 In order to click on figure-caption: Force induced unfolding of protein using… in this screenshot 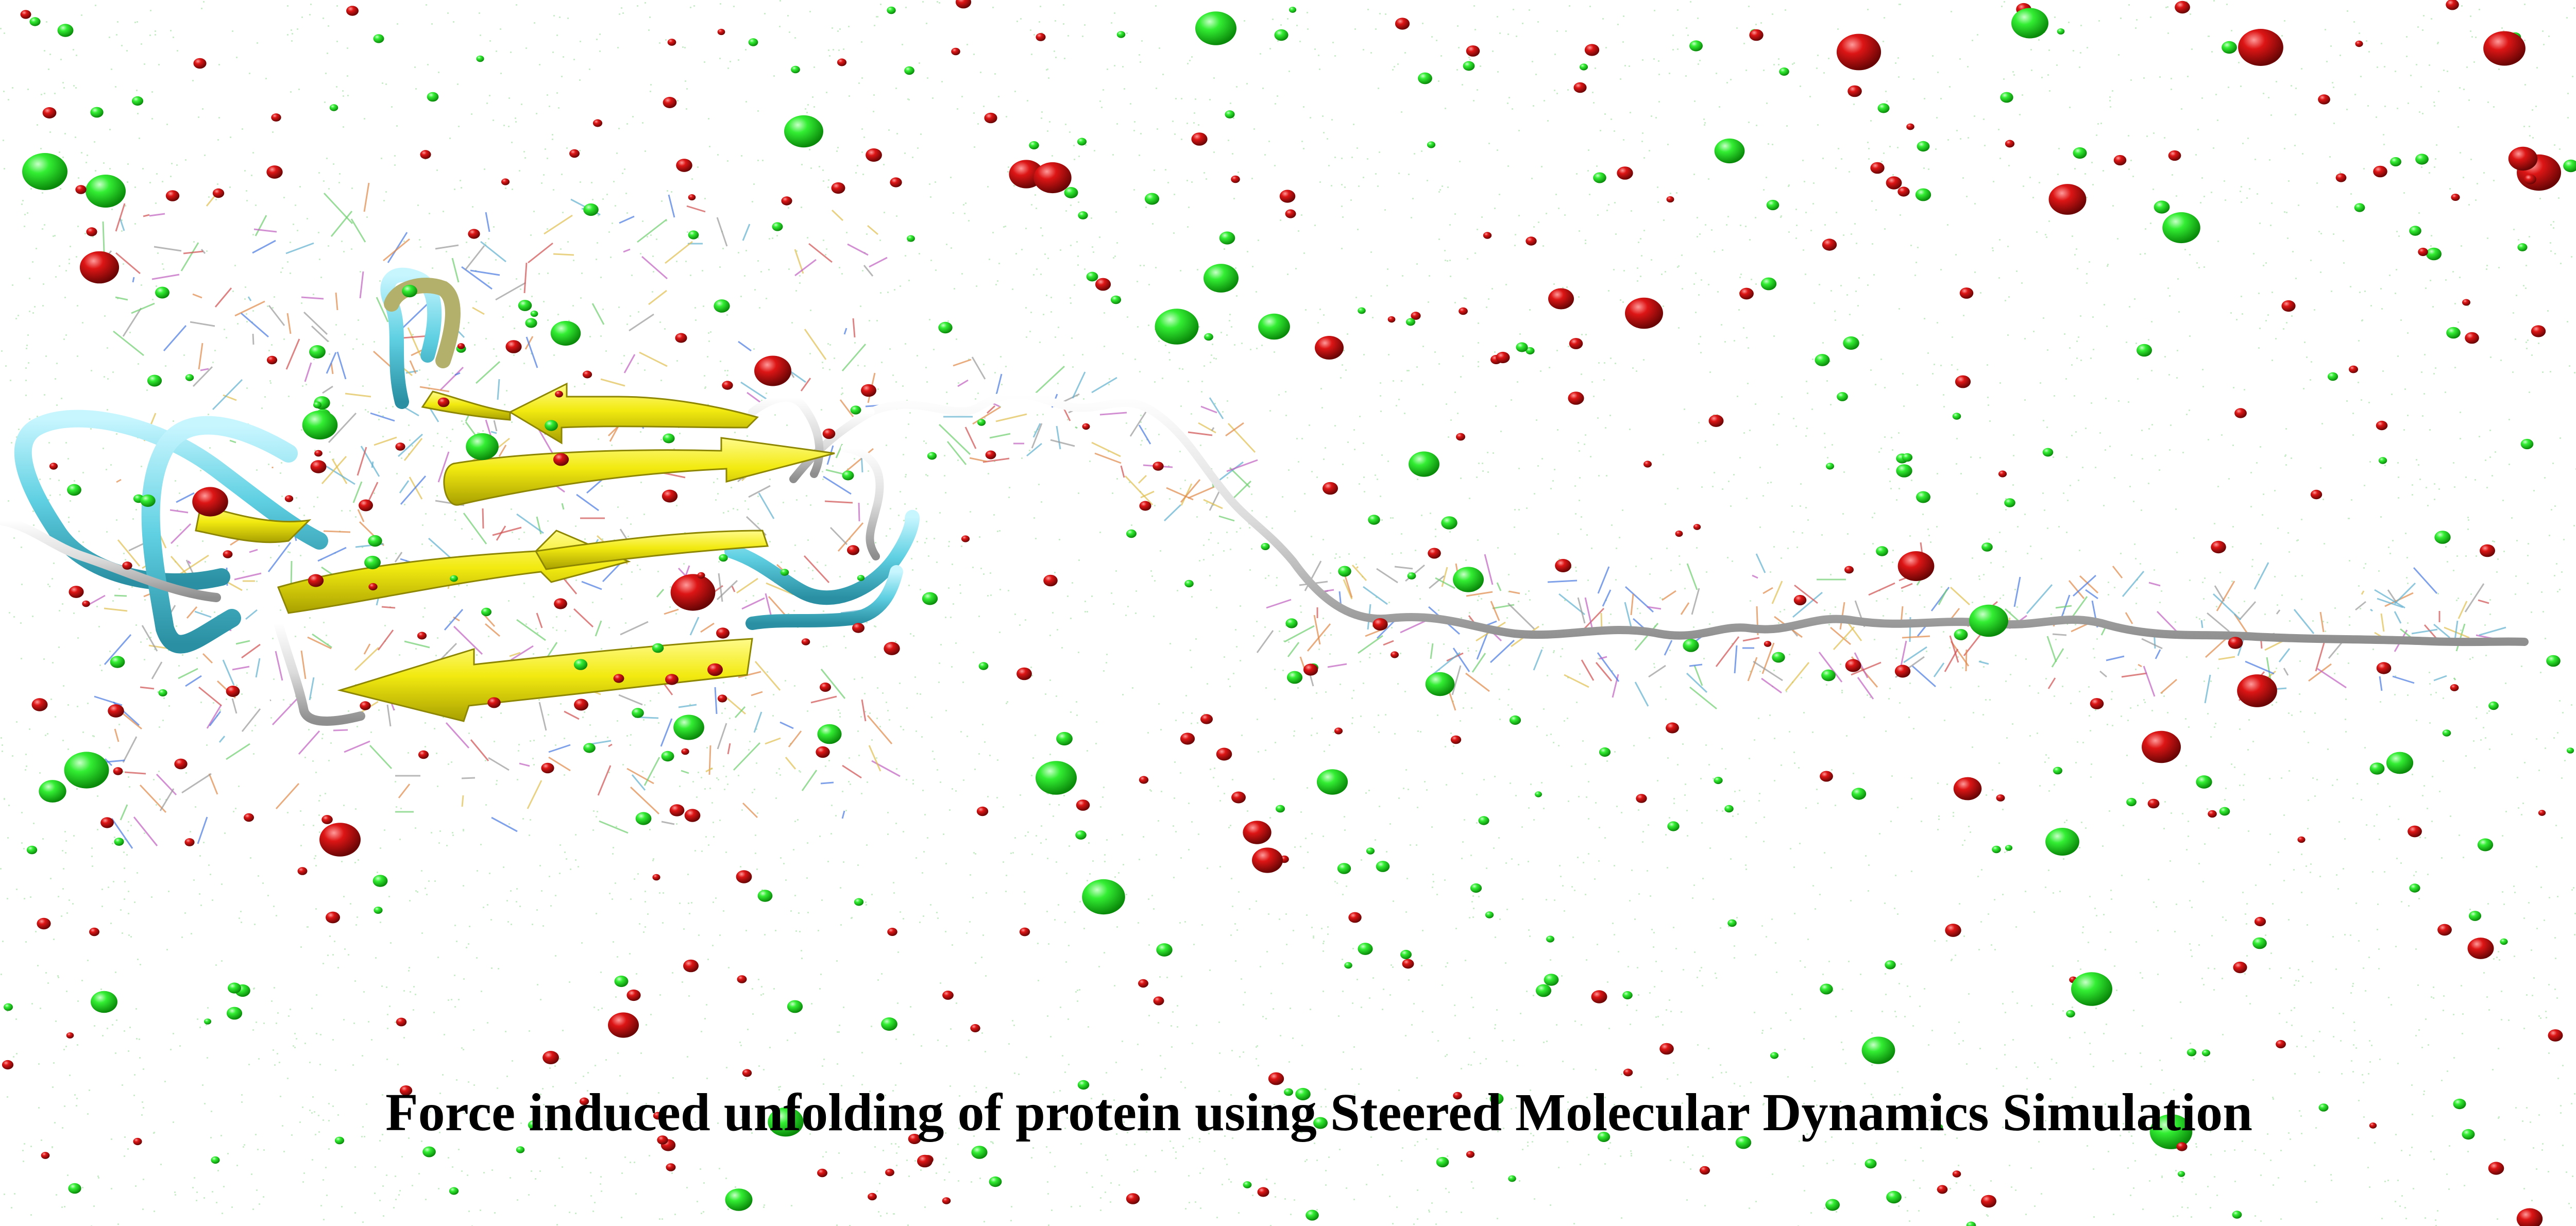, I will do `click(1318, 1112)`.